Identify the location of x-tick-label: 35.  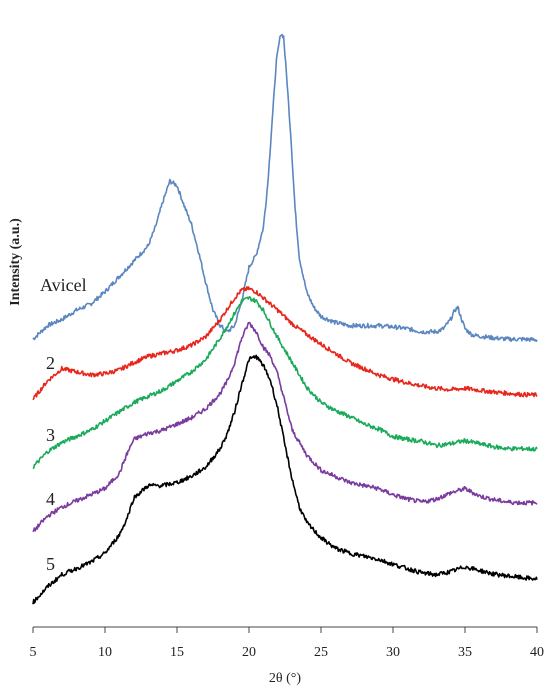
(465, 652).